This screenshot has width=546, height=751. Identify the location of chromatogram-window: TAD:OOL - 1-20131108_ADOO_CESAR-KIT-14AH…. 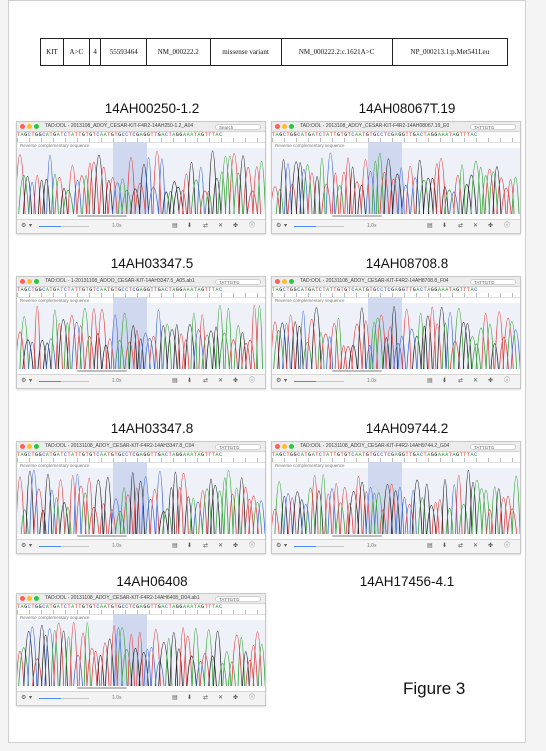
(141, 332).